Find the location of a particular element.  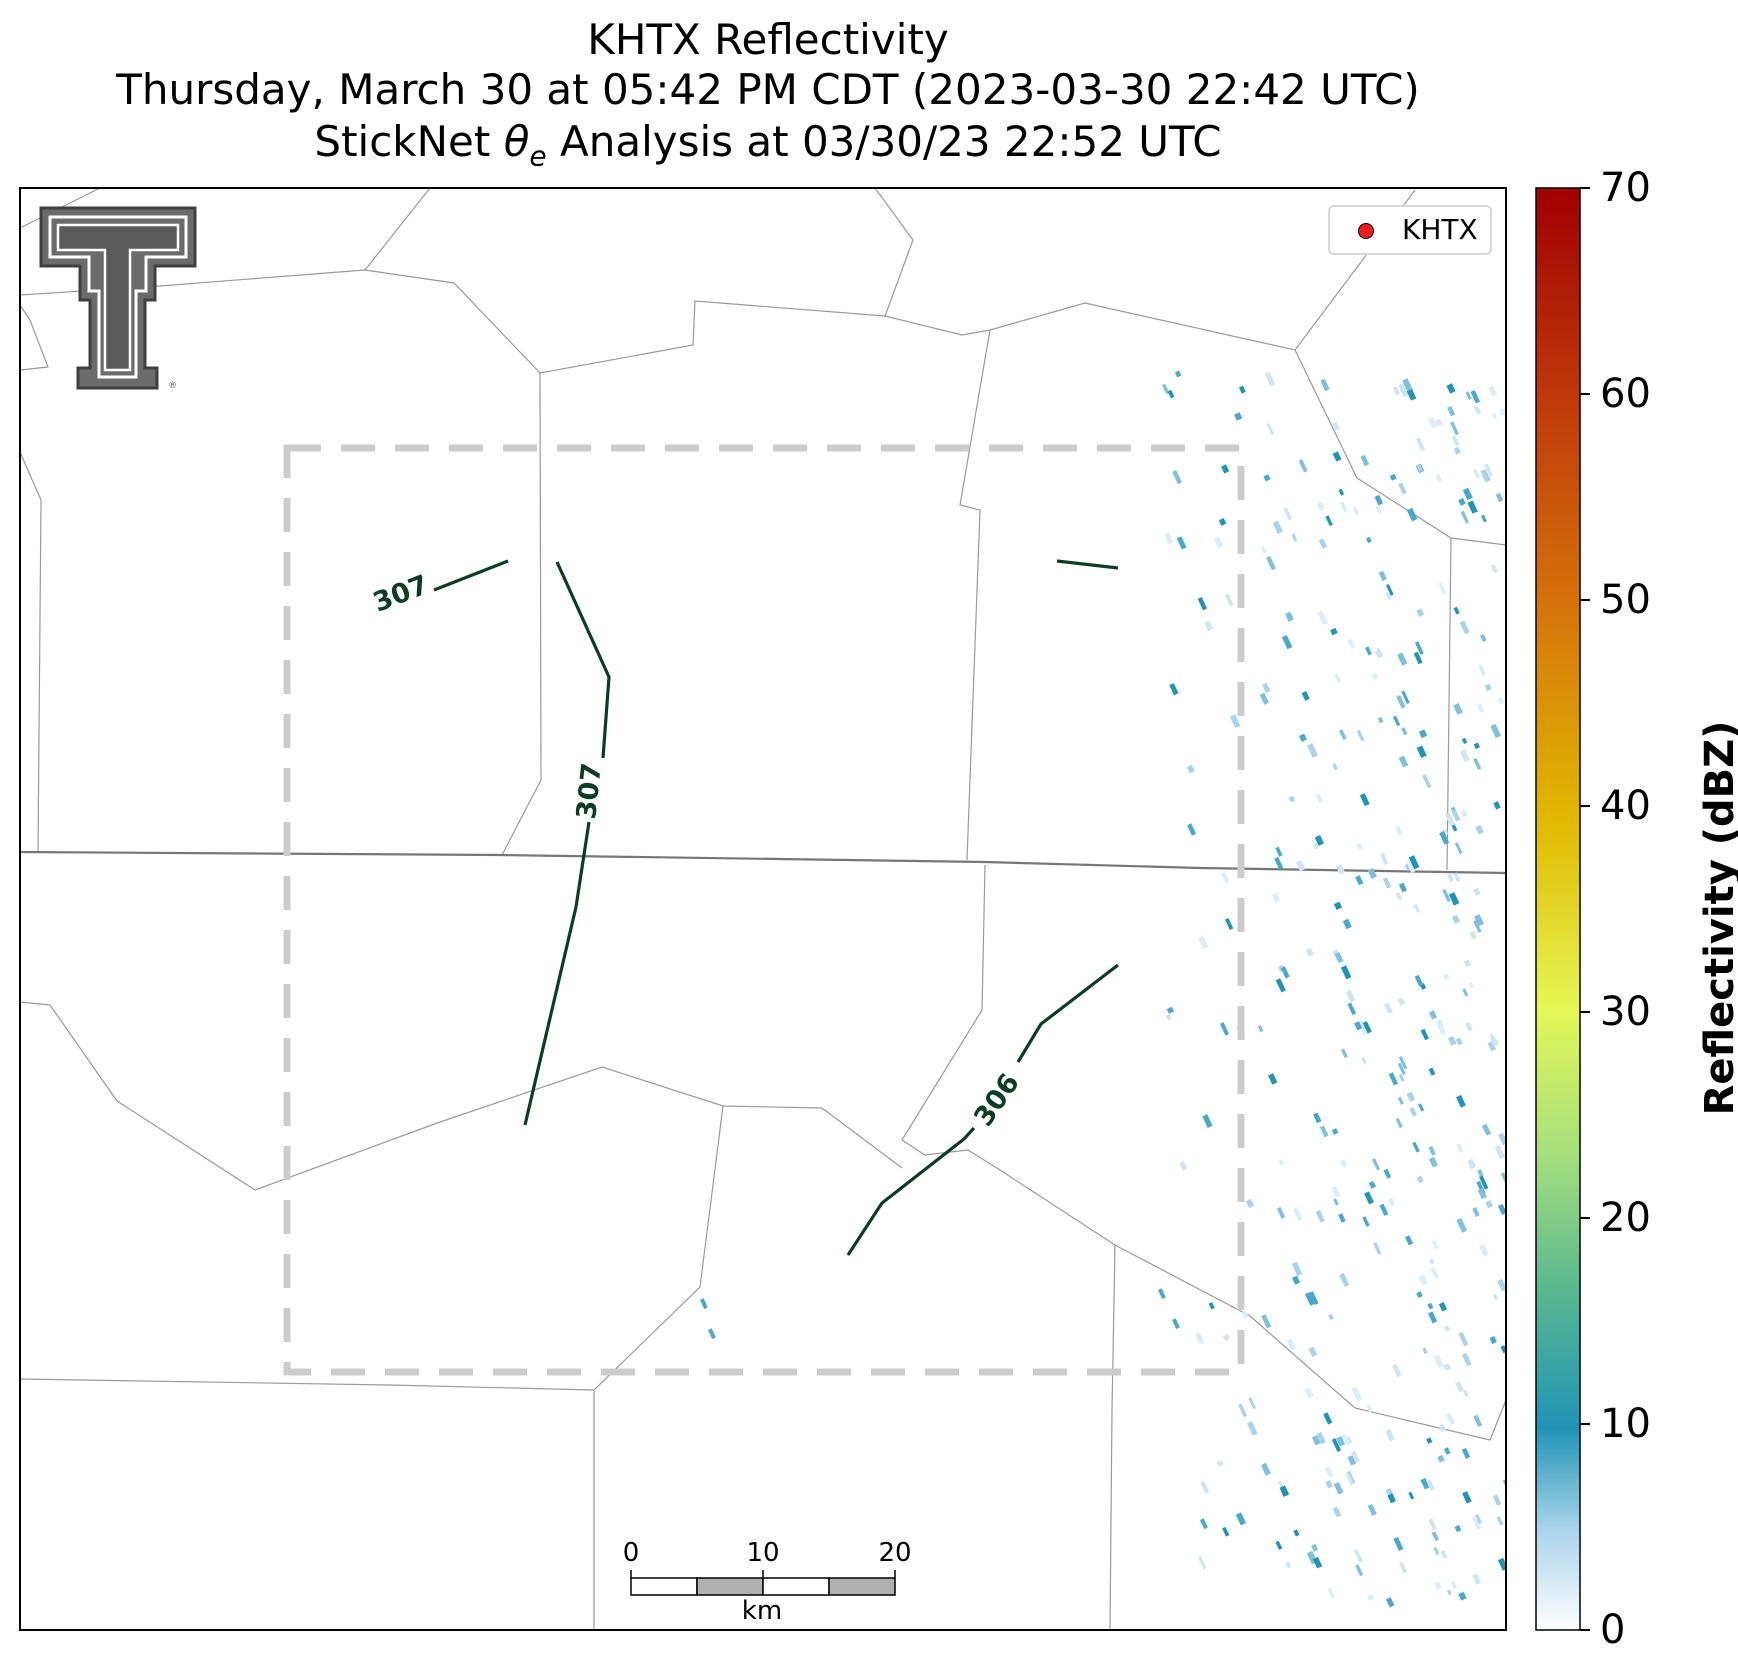

colorbar is located at coordinates (1558, 909).